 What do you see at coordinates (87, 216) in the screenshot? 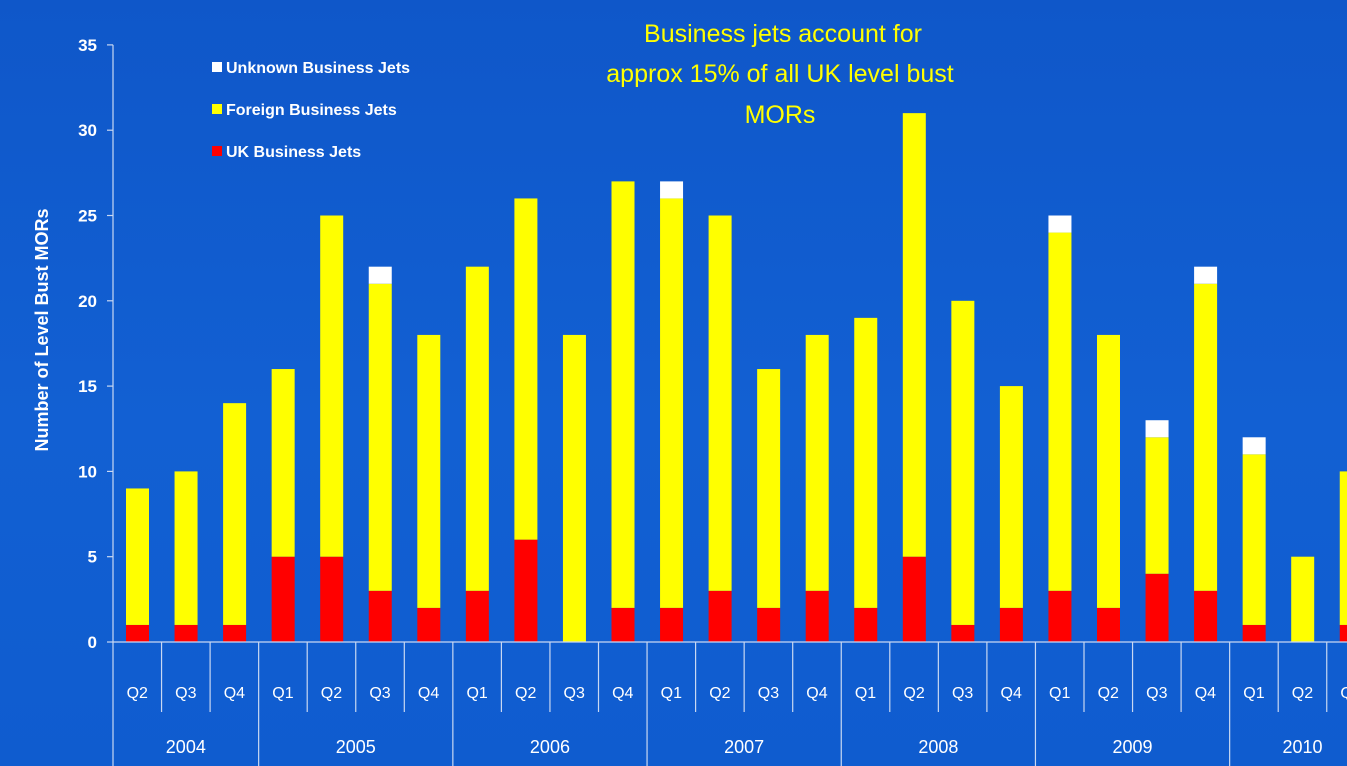
I see `y-tick-label: 25` at bounding box center [87, 216].